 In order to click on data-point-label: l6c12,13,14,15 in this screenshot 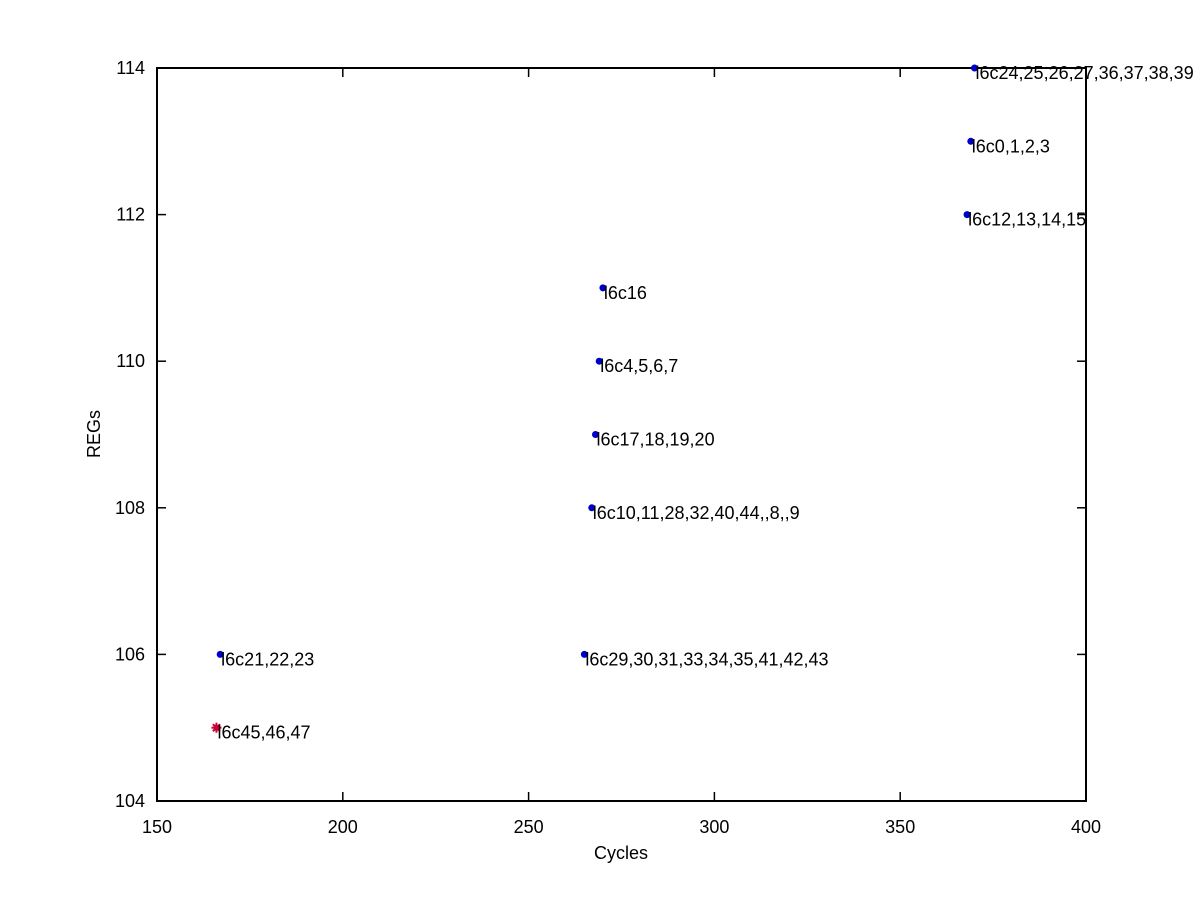, I will do `click(1027, 220)`.